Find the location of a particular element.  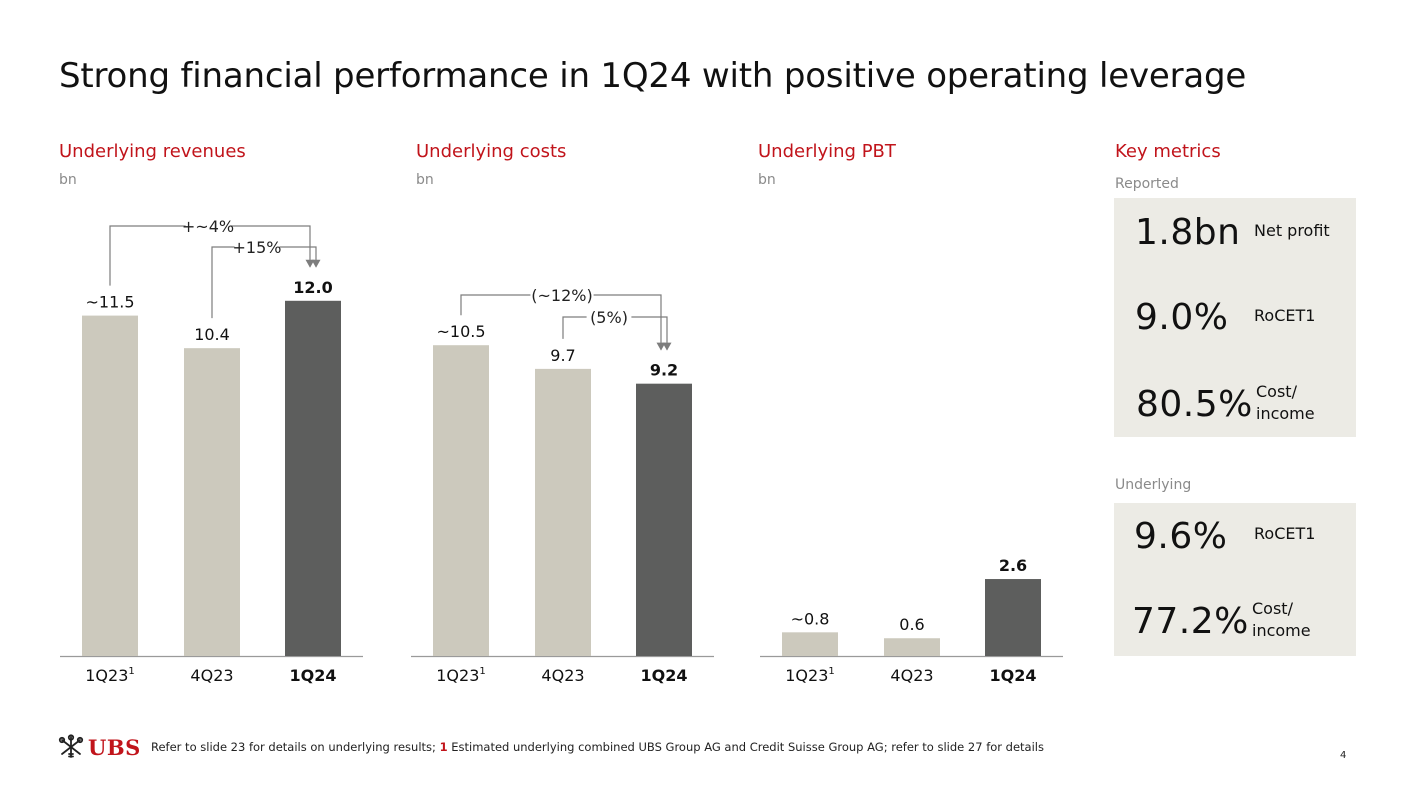

data-label: 10.4 is located at coordinates (212, 334).